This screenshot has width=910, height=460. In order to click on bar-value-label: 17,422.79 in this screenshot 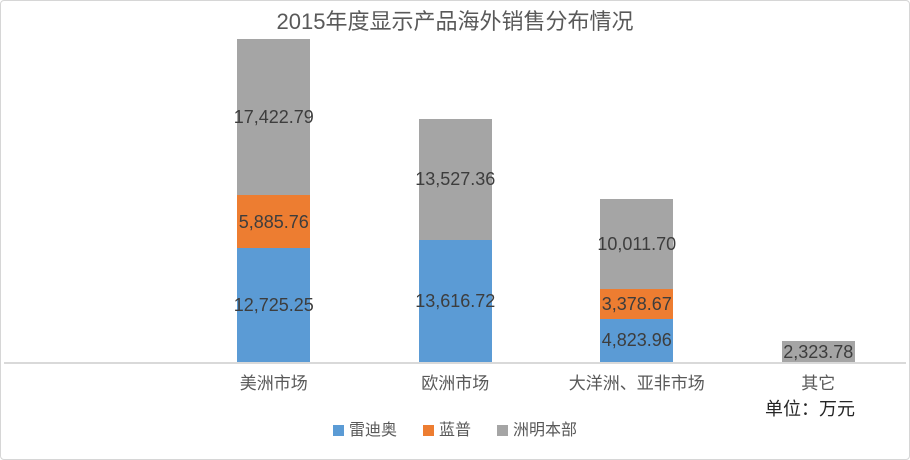, I will do `click(273, 117)`.